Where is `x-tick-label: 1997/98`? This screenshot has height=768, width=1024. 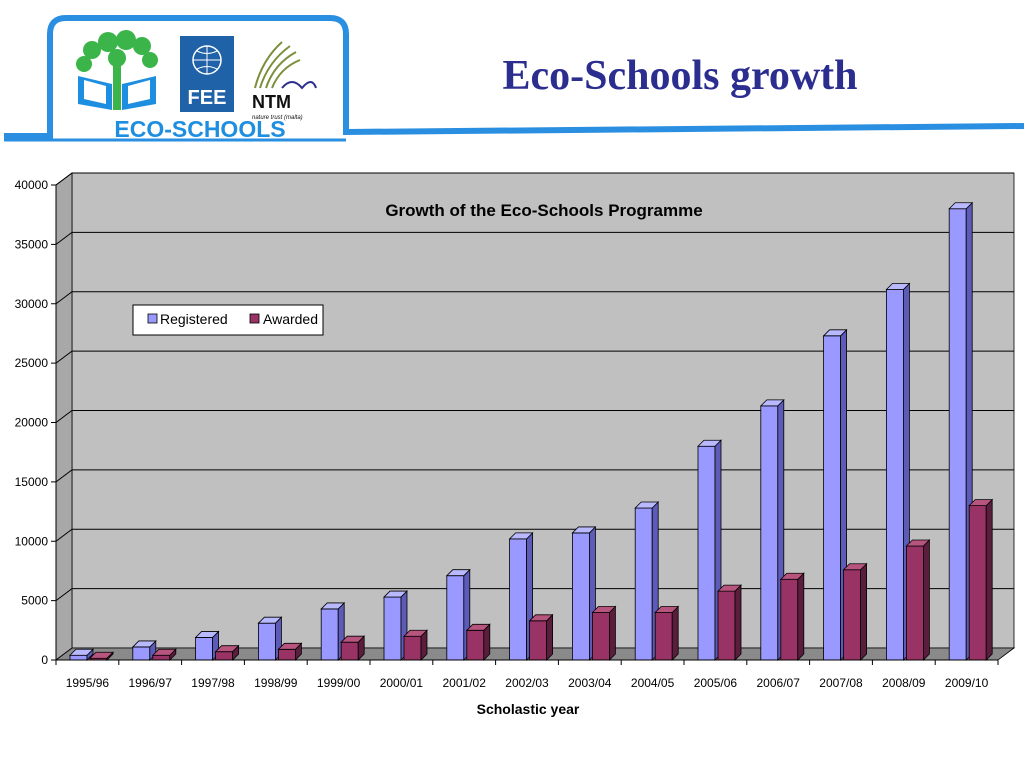 x-tick-label: 1997/98 is located at coordinates (213, 683).